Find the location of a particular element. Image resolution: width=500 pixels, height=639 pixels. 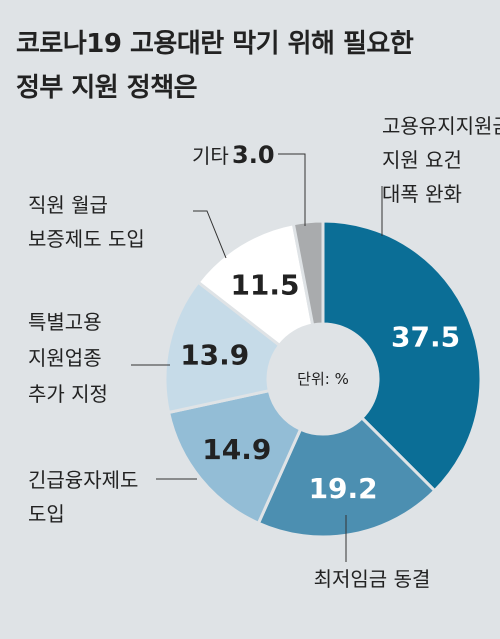

slice-value-label: 19.2 is located at coordinates (343, 488).